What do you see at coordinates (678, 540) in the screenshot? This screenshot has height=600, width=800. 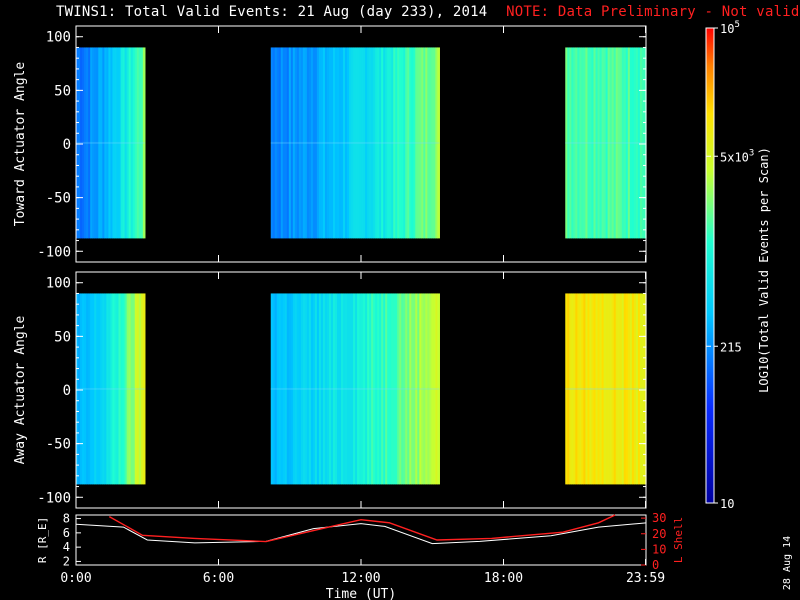 I see `right-y-axis-label: L Shell` at bounding box center [678, 540].